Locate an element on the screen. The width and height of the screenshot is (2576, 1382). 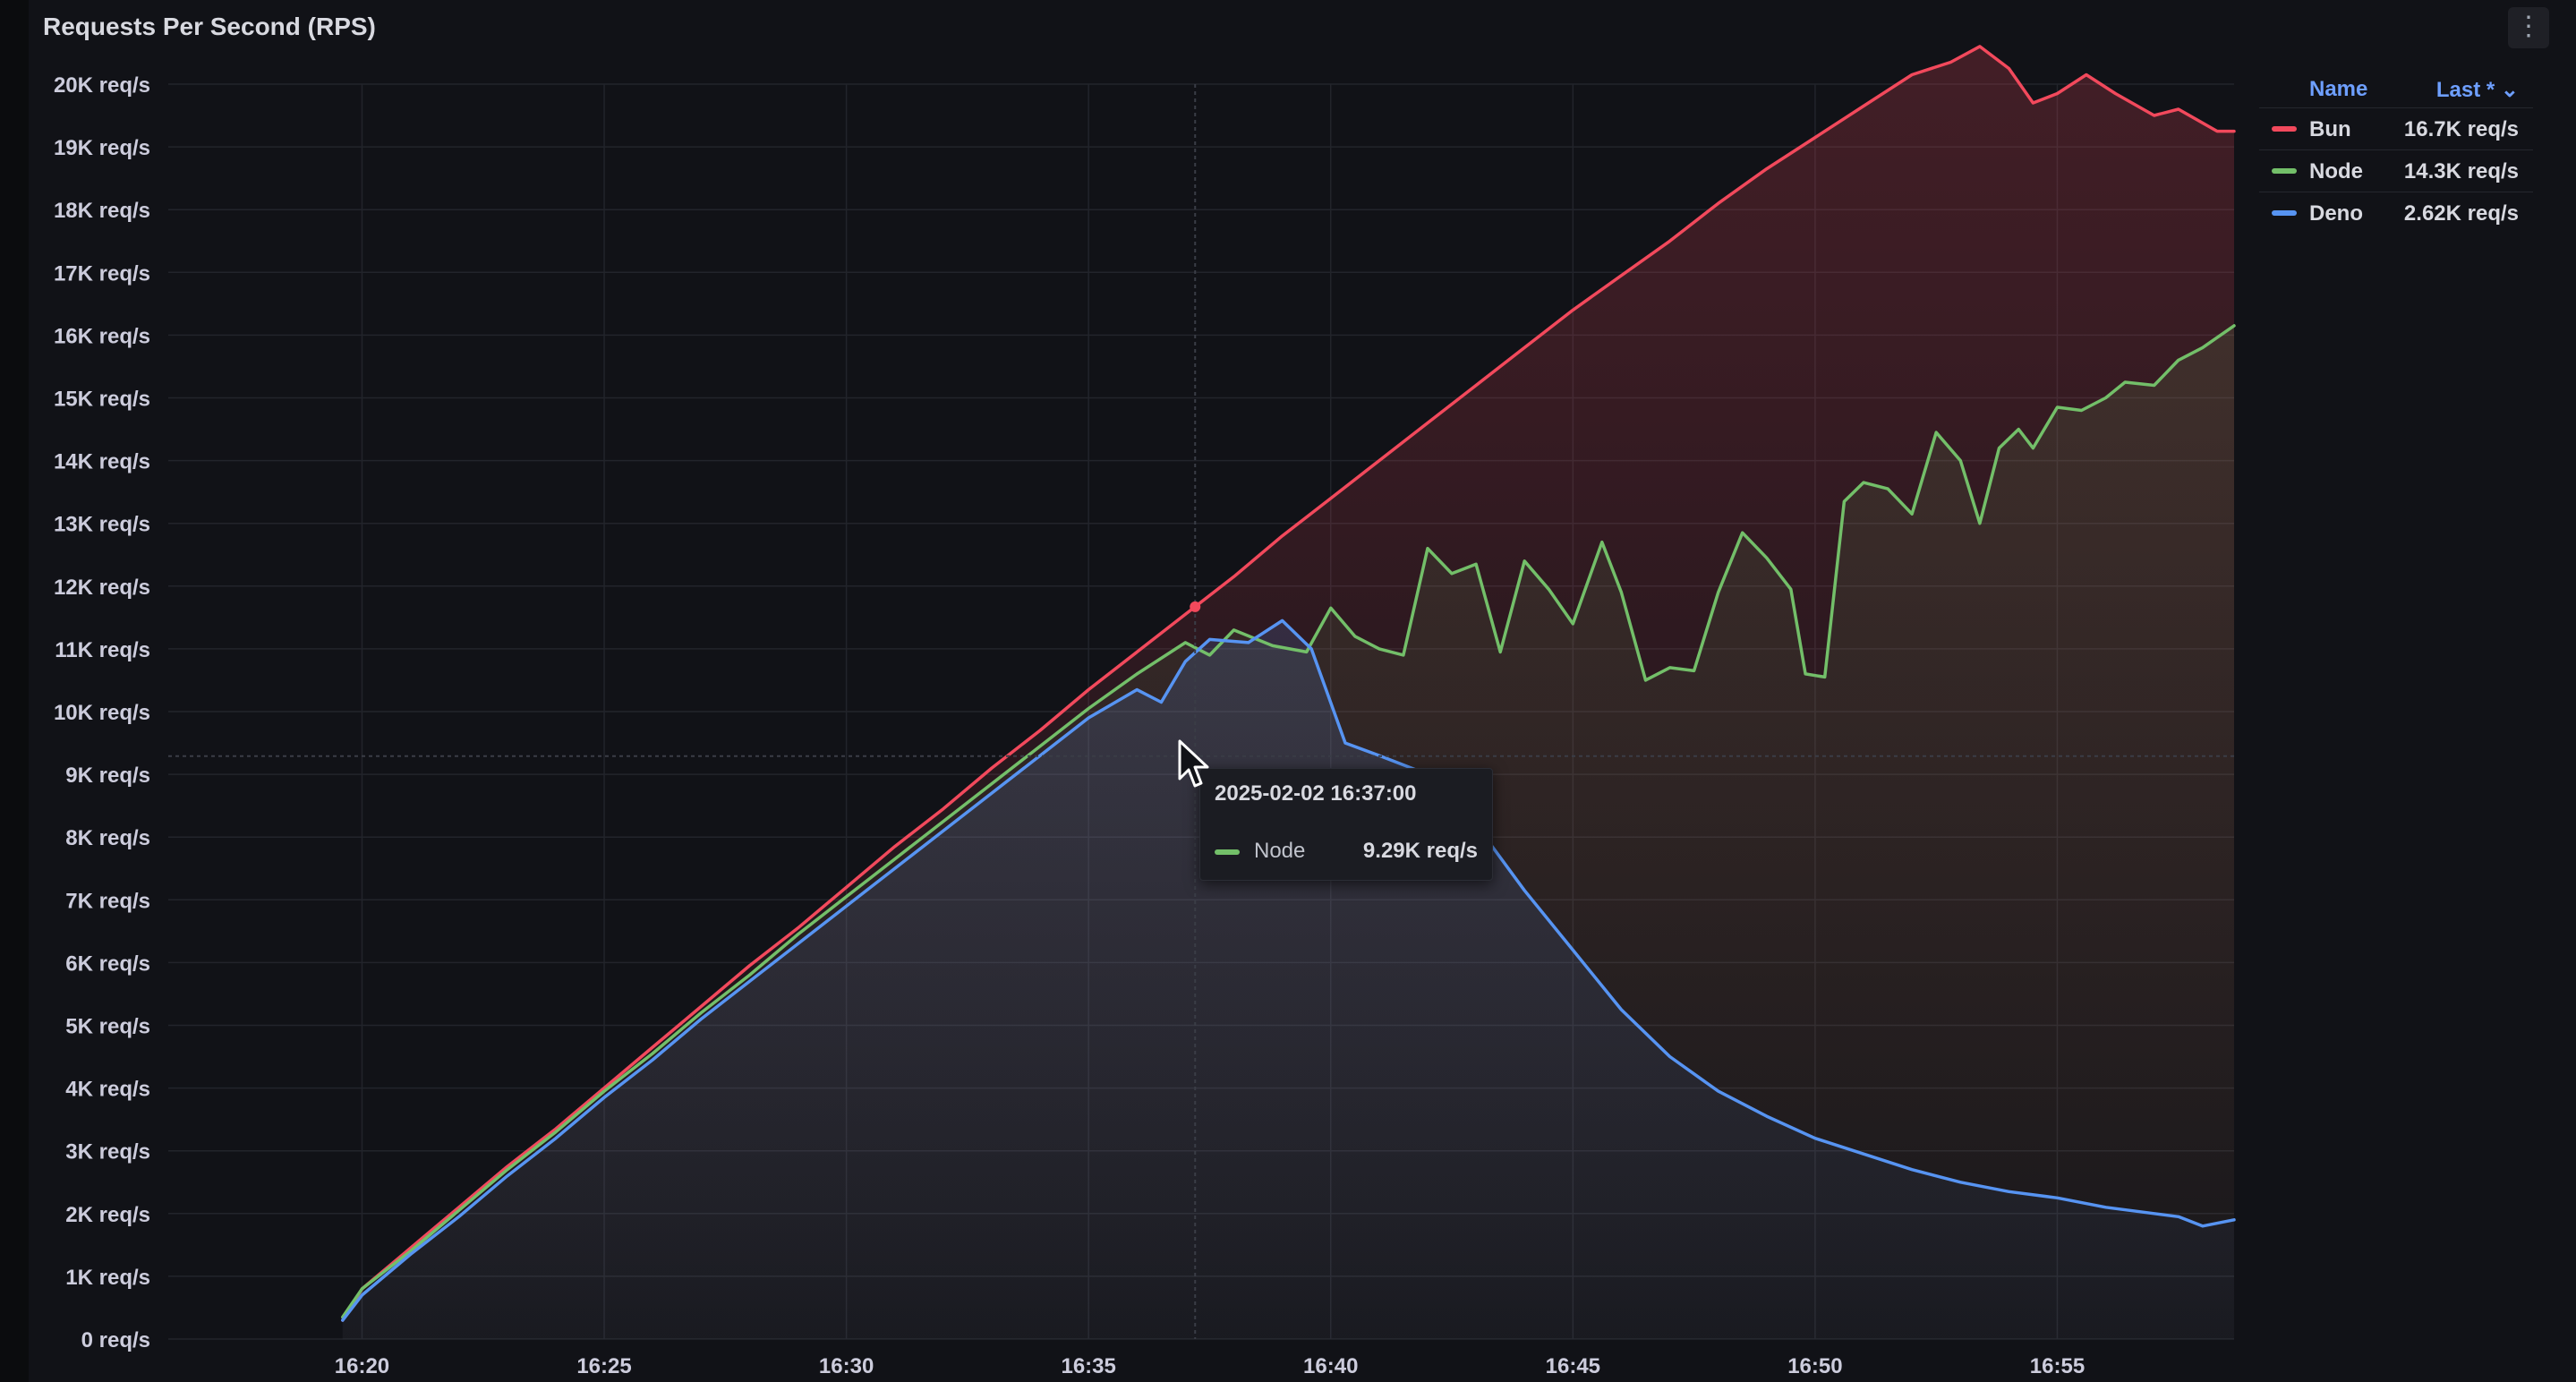
legend-swatch-node is located at coordinates (2284, 171).